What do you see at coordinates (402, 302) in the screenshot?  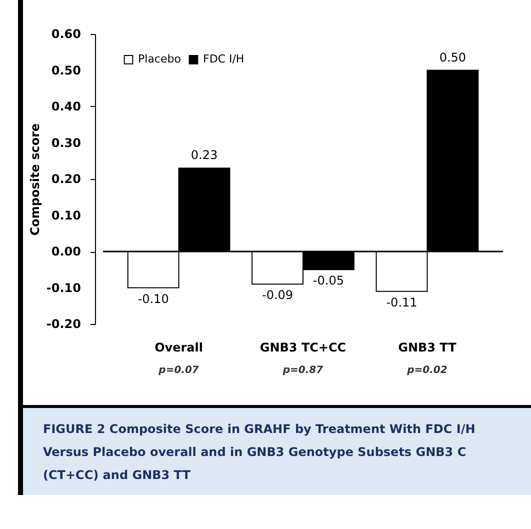 I see `data-label: -0.11` at bounding box center [402, 302].